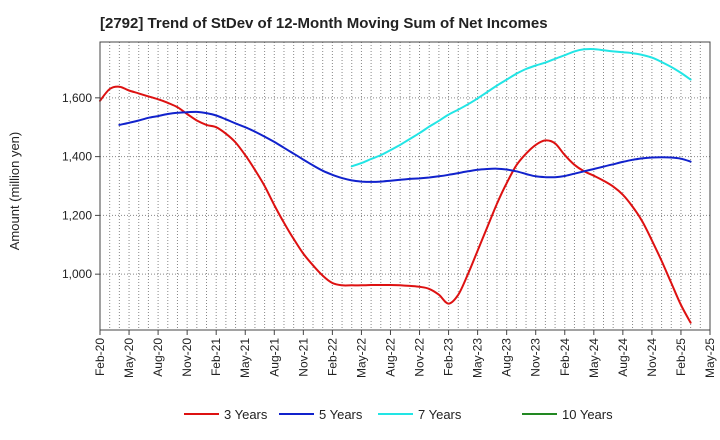  I want to click on y-tick-label: 1,000, so click(77, 274).